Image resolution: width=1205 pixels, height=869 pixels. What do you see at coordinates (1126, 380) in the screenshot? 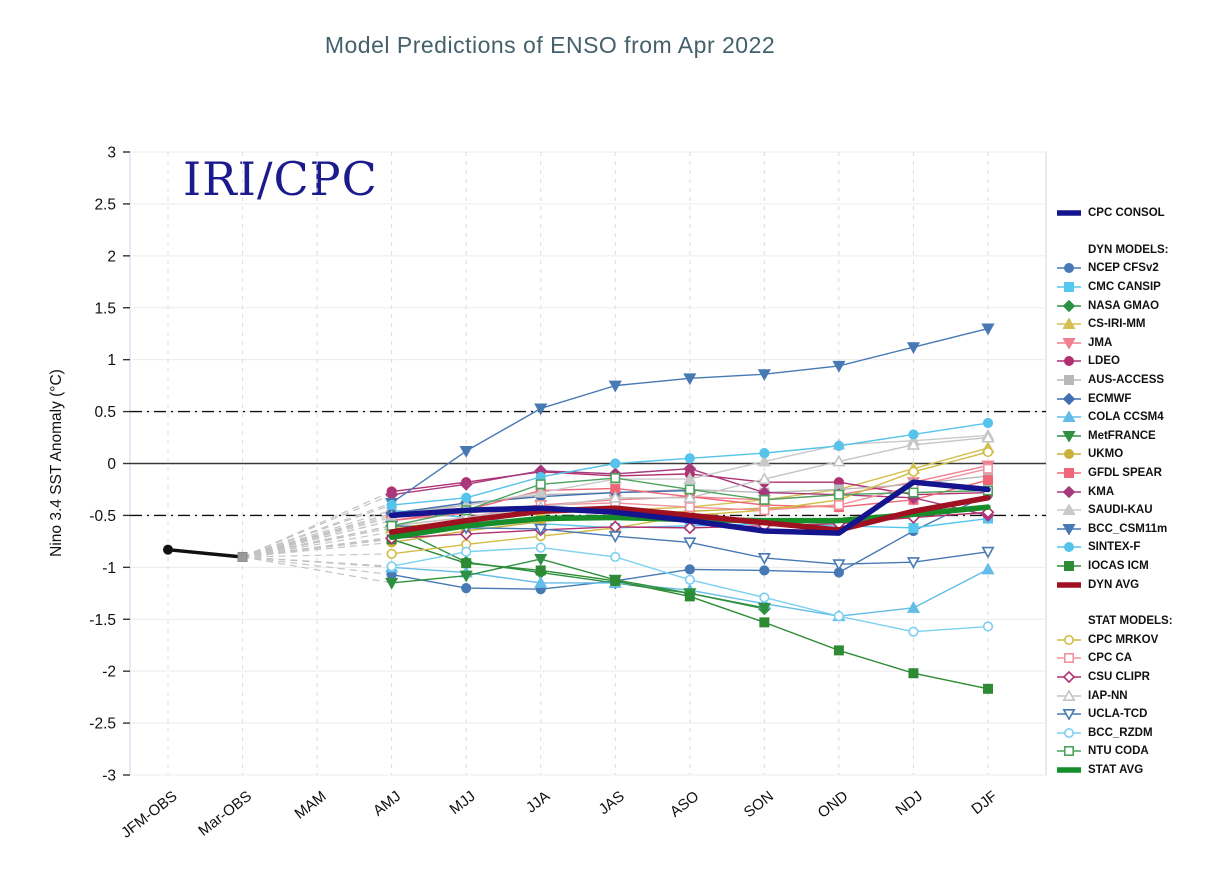
I see `legend-item-label: AUS-ACCESS` at bounding box center [1126, 380].